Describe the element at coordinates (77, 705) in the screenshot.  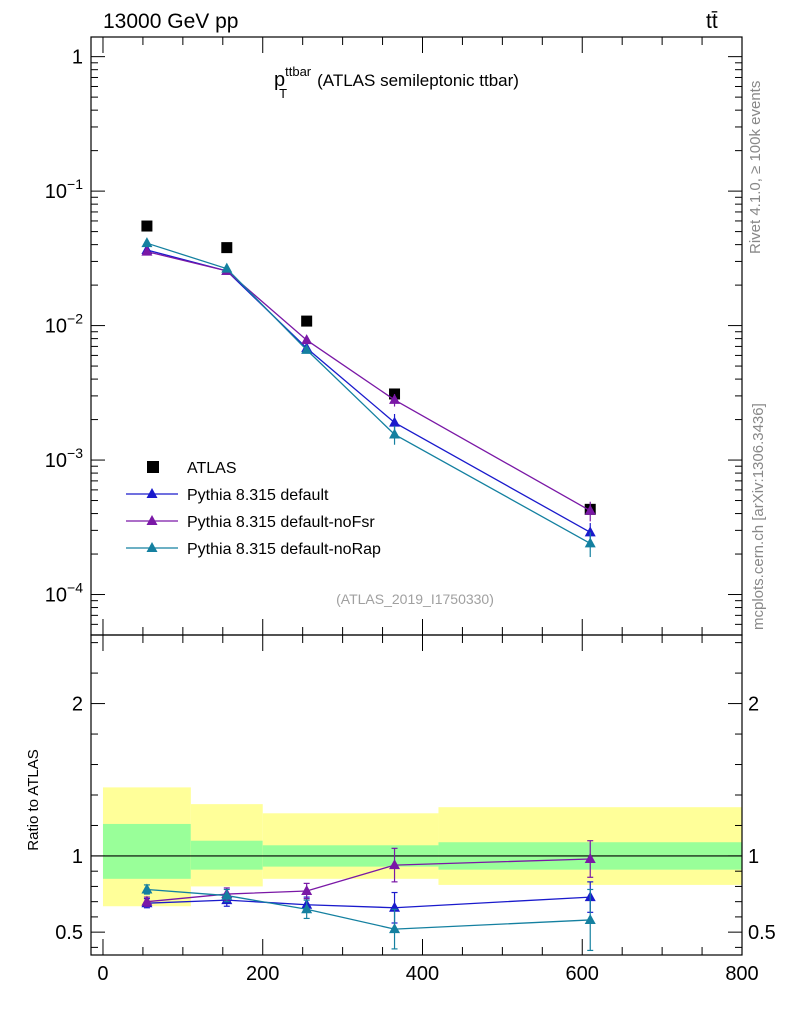
I see `ratio-y-tick-label-2: 2` at that location.